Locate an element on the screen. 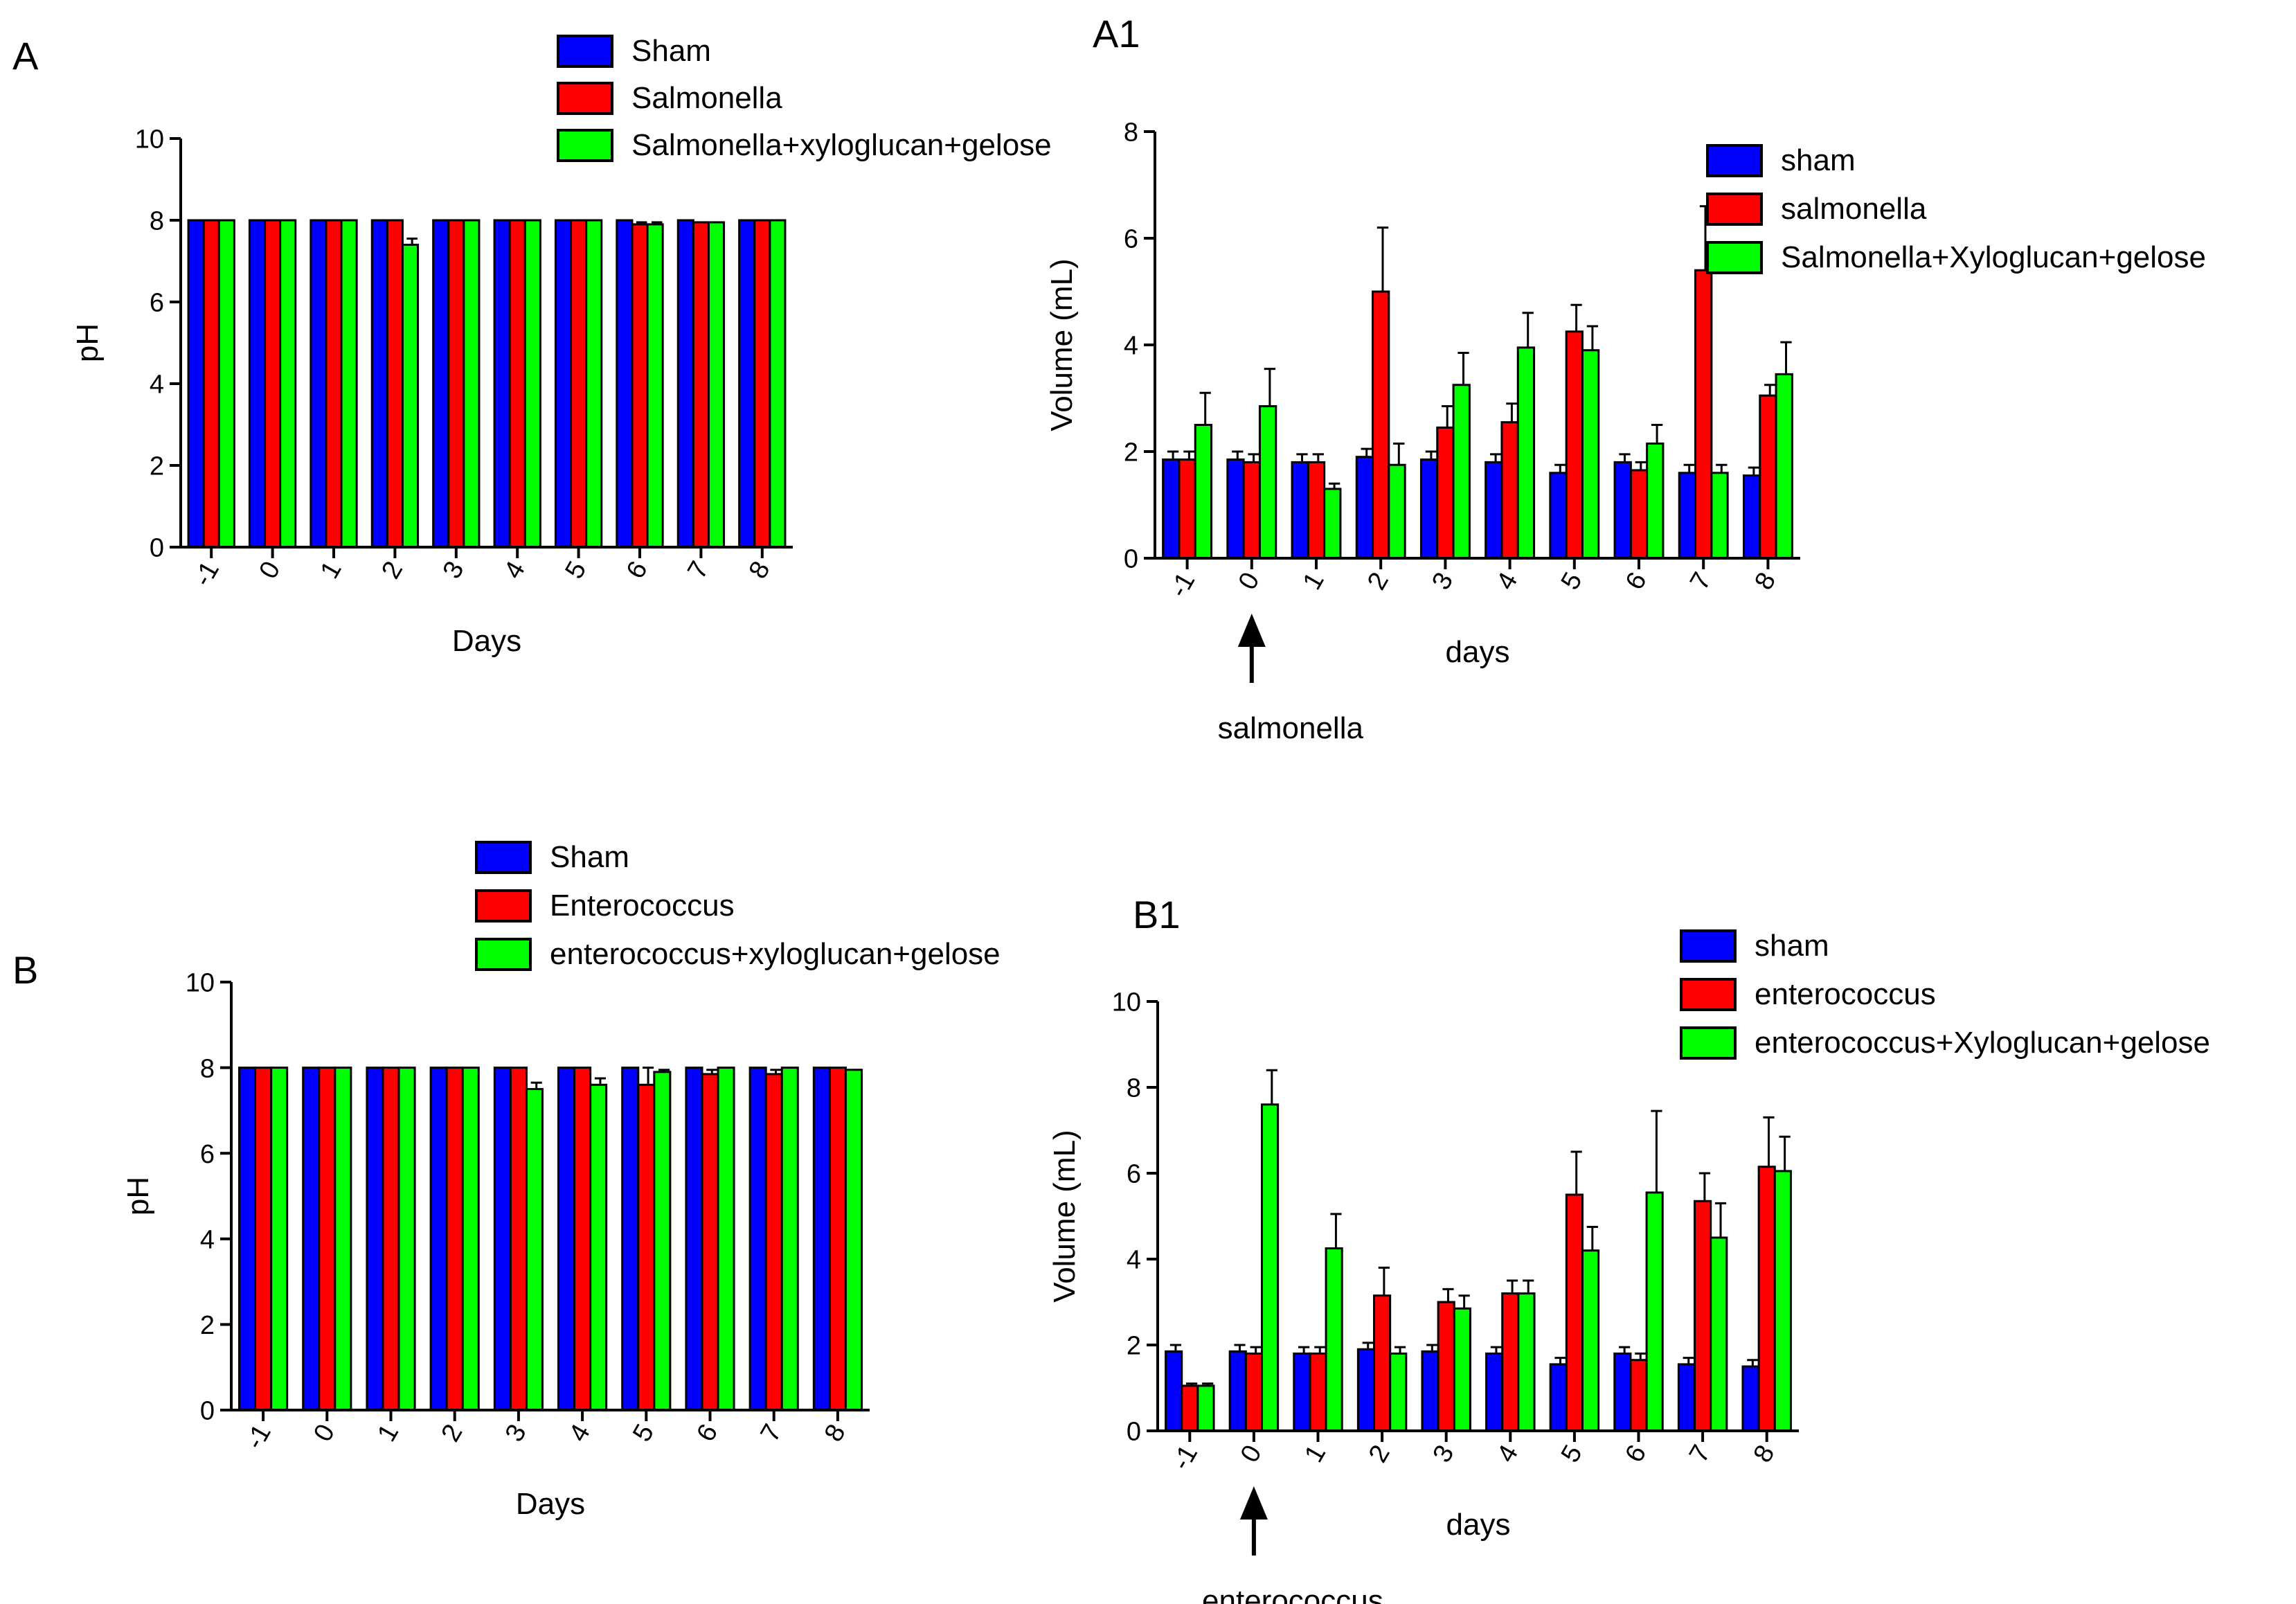  legend-label: enterococcus+xyloglucan+gelose is located at coordinates (775, 954).